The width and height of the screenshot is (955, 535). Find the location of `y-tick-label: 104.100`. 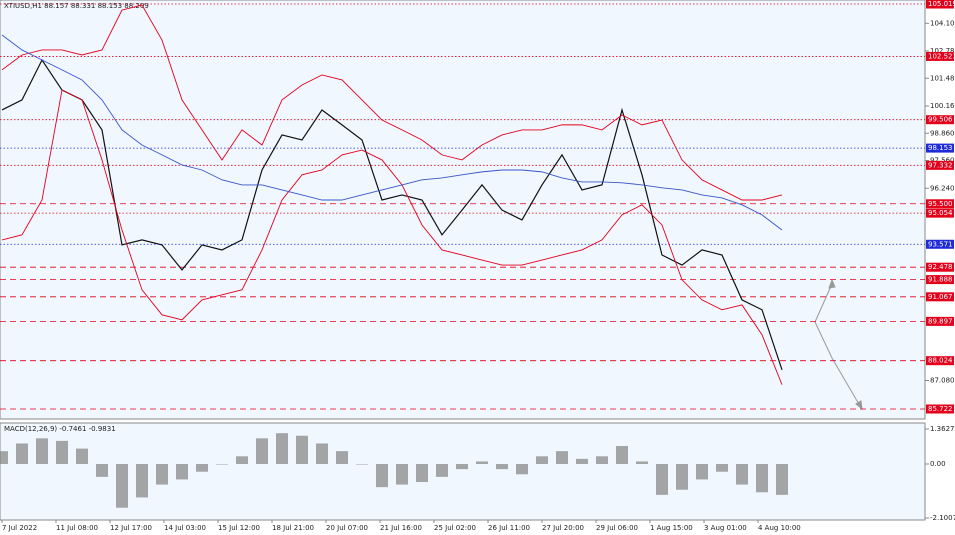

y-tick-label: 104.100 is located at coordinates (942, 23).